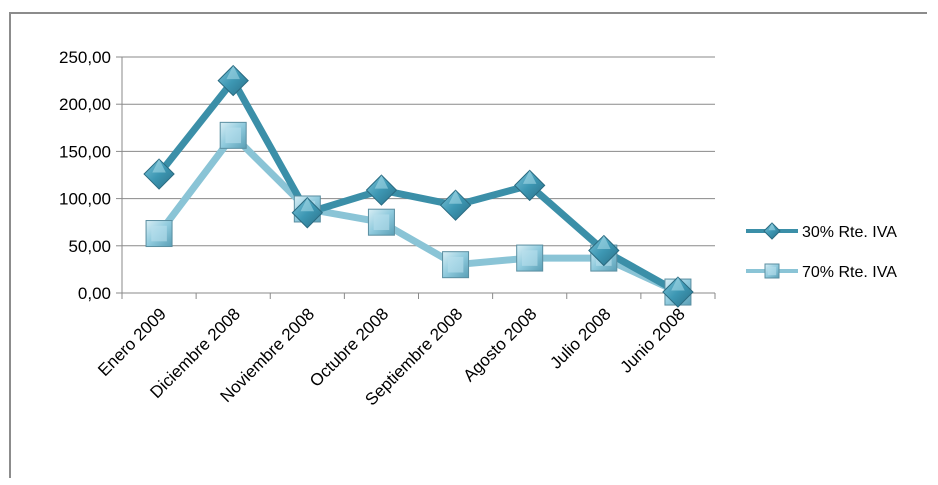  I want to click on y-tick-label: 50,00, so click(89, 246).